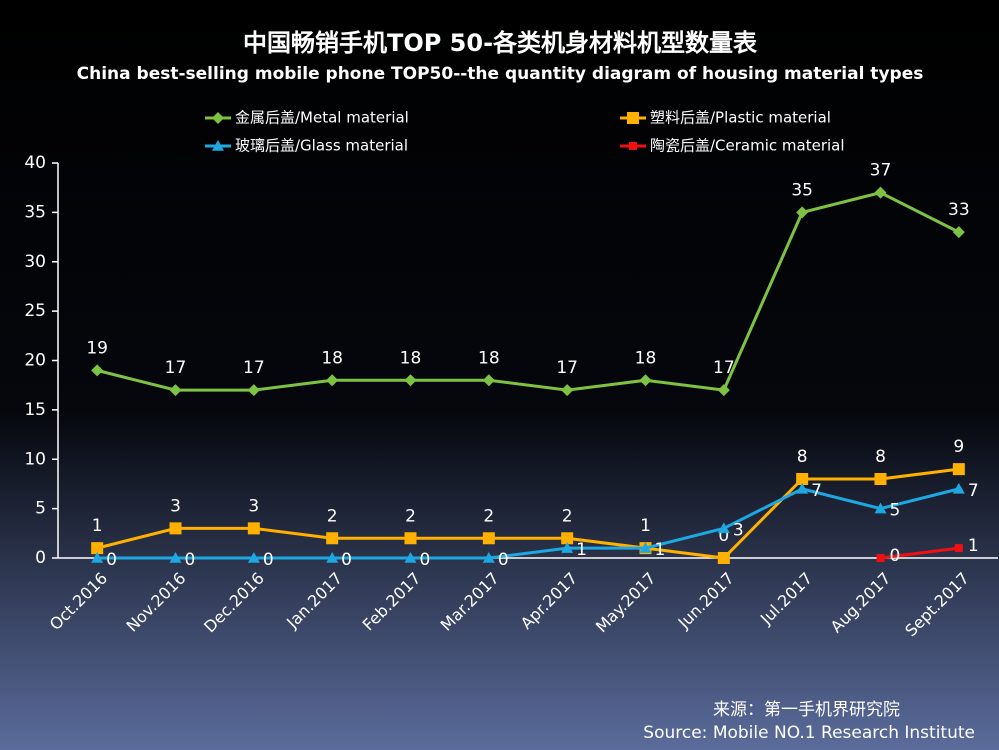  I want to click on legend-label: 塑料后盖/Plastic material, so click(740, 118).